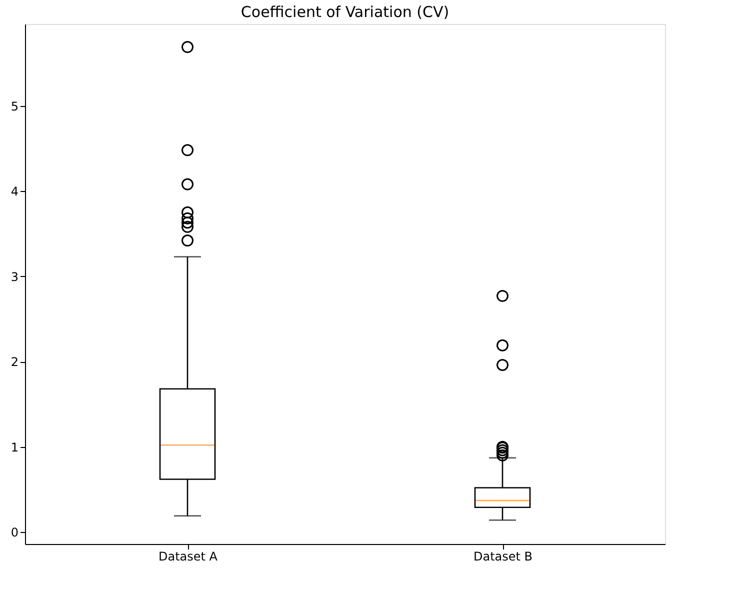 This screenshot has height=592, width=741. What do you see at coordinates (14, 362) in the screenshot?
I see `y-tick-label: 2` at bounding box center [14, 362].